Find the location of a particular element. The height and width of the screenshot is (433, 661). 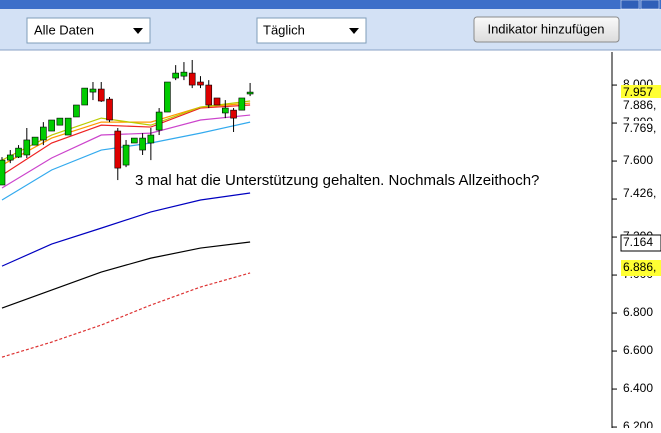

y-tick-label: 6.400 is located at coordinates (638, 388).